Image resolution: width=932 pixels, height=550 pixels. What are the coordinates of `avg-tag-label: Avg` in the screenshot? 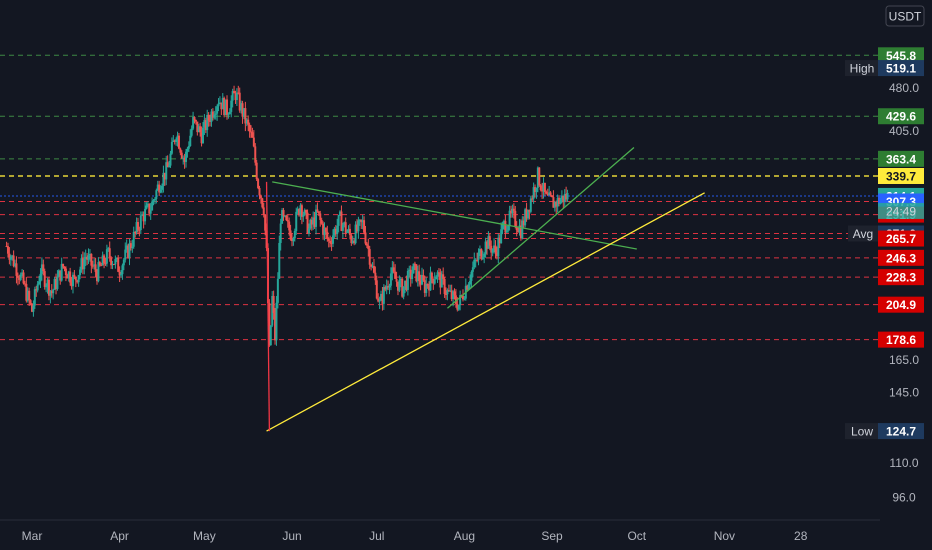 It's located at (863, 234).